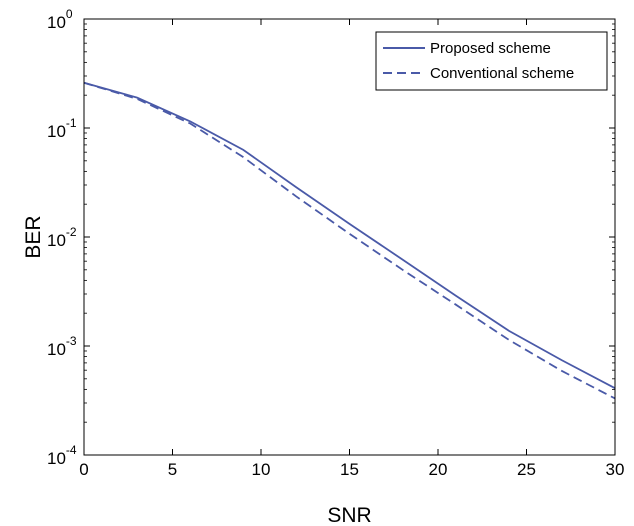 The image size is (634, 526). What do you see at coordinates (502, 73) in the screenshot?
I see `legend-label-conventional: Conventional scheme` at bounding box center [502, 73].